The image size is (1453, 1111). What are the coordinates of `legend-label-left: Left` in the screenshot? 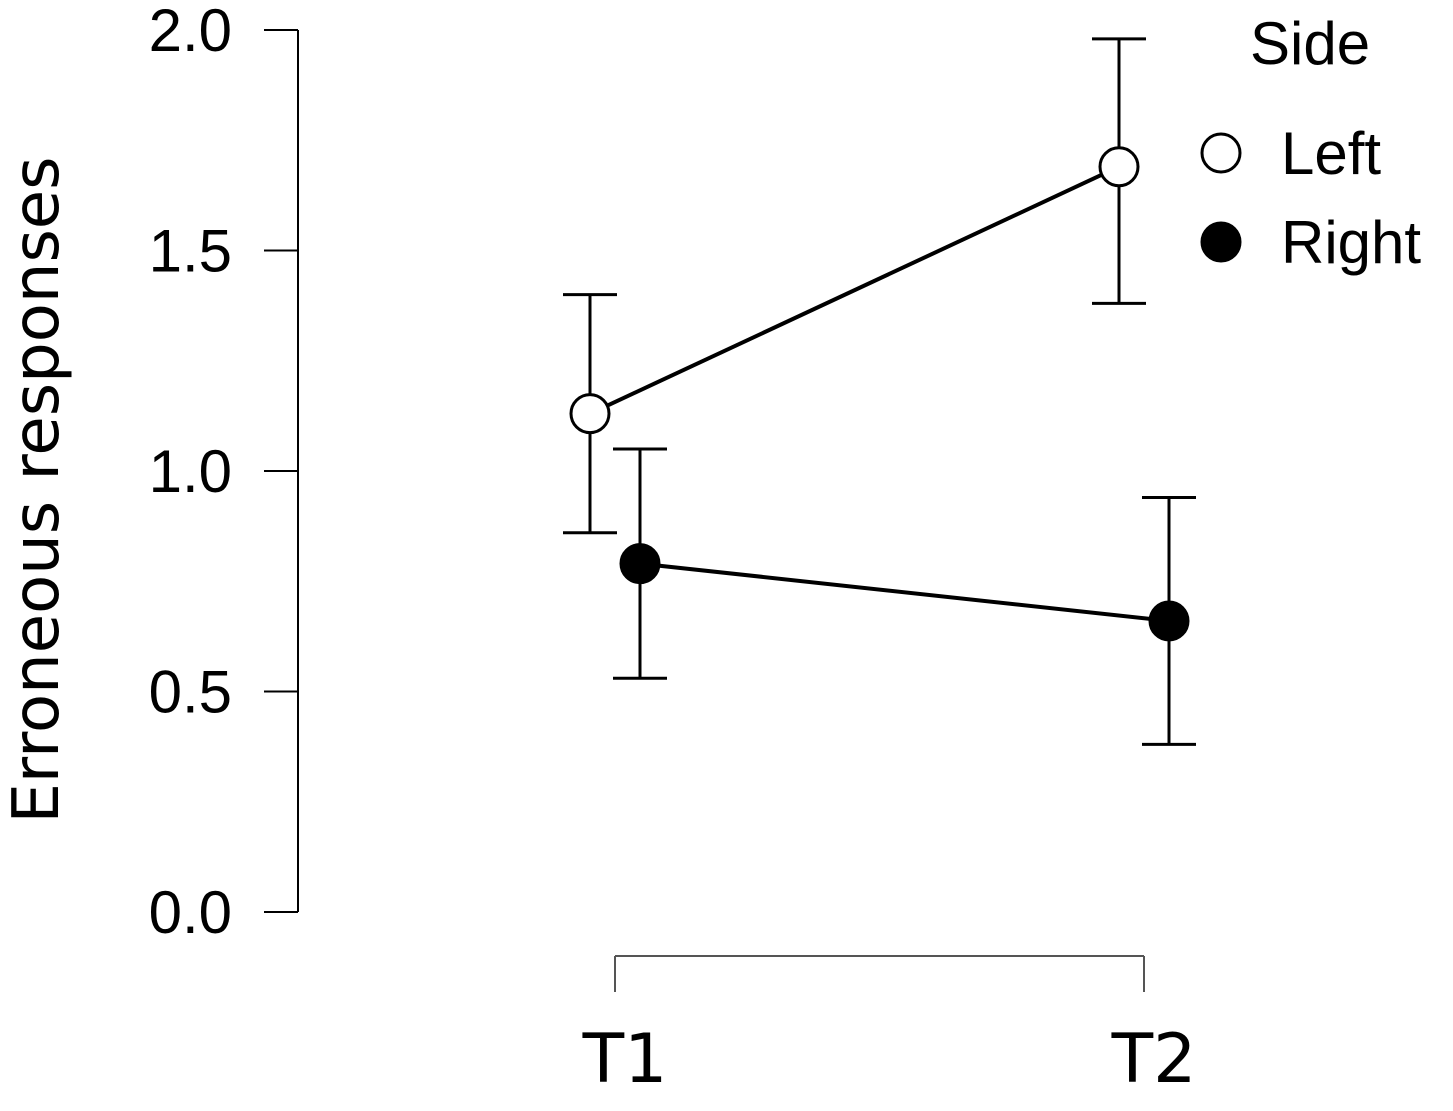 It's located at (1331, 153).